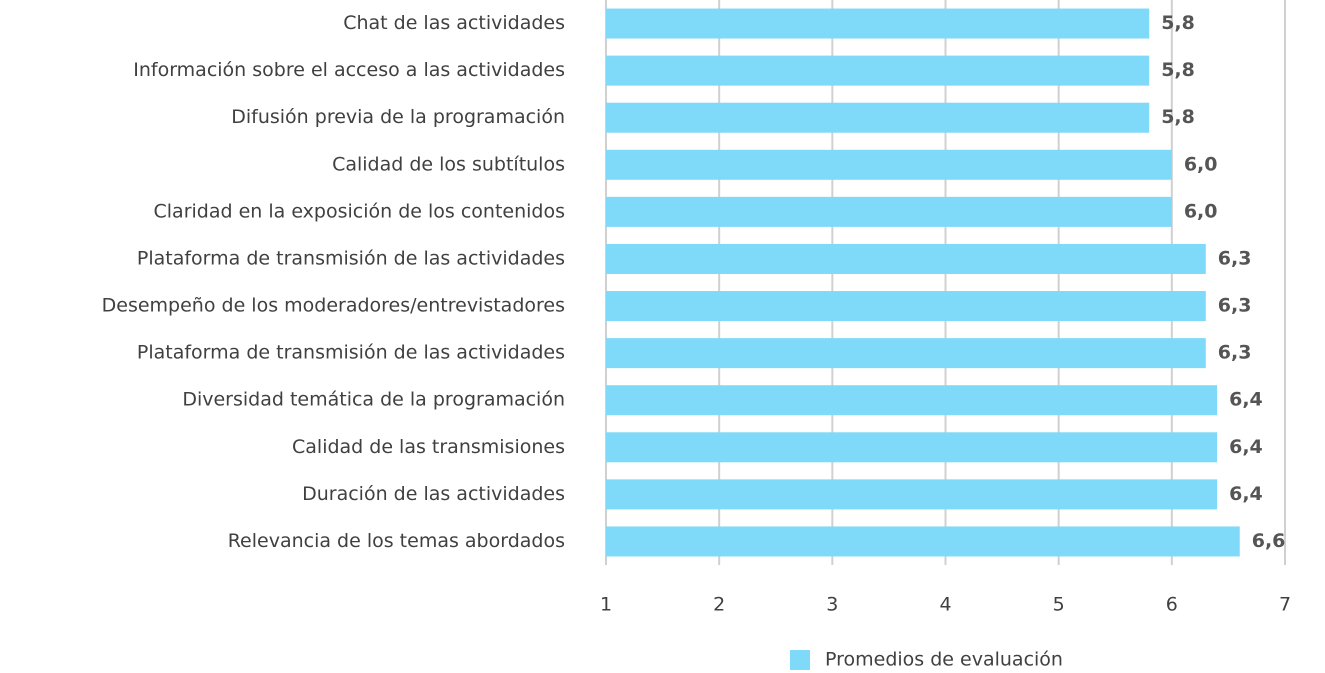 This screenshot has height=673, width=1325. Describe the element at coordinates (398, 117) in the screenshot. I see `category-label: Difusión previa de la programación` at that location.